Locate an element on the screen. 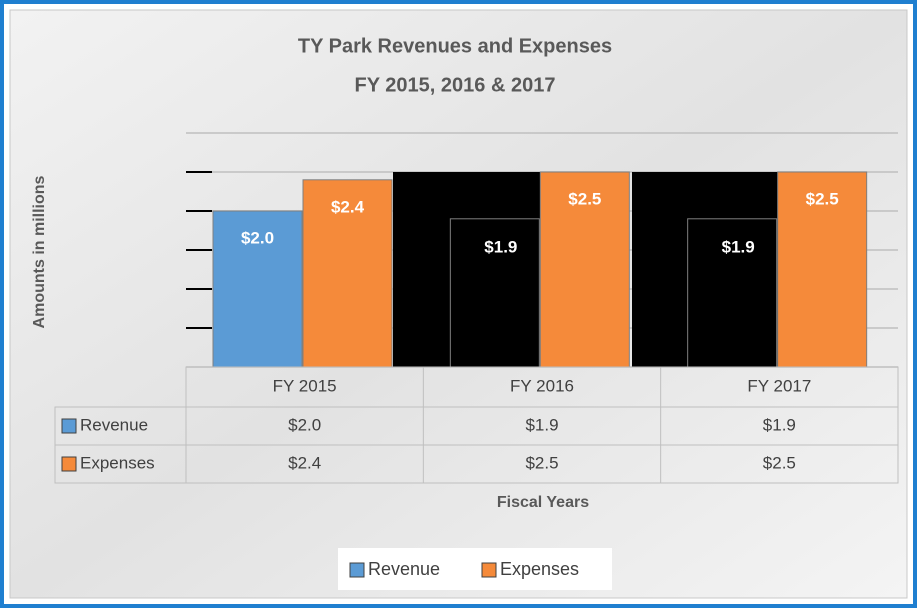 This screenshot has width=917, height=608. table-cell: $2.0 is located at coordinates (304, 424).